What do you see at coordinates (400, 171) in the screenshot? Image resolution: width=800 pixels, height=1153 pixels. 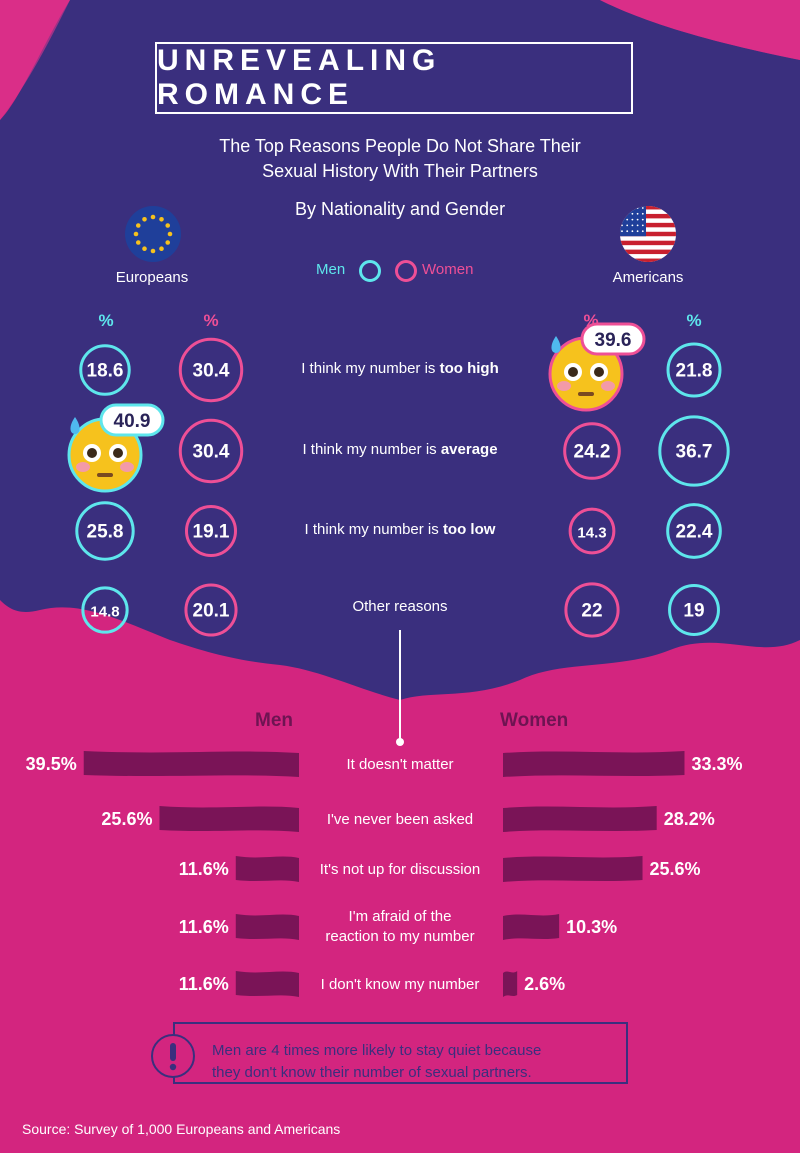 I see `subtitle-line-2: Sexual History With Their Partners` at bounding box center [400, 171].